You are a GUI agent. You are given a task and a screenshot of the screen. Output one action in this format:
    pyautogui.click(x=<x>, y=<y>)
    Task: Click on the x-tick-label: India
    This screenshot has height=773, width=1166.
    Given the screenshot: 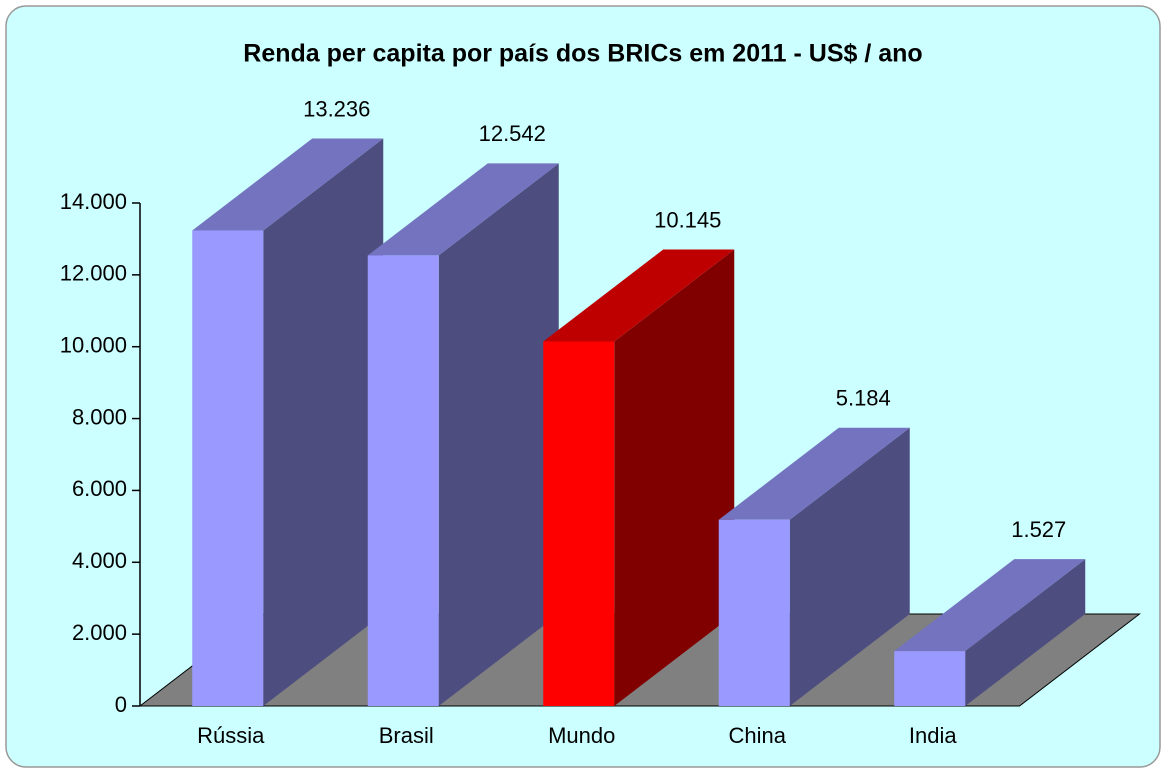 What is the action you would take?
    pyautogui.click(x=933, y=735)
    